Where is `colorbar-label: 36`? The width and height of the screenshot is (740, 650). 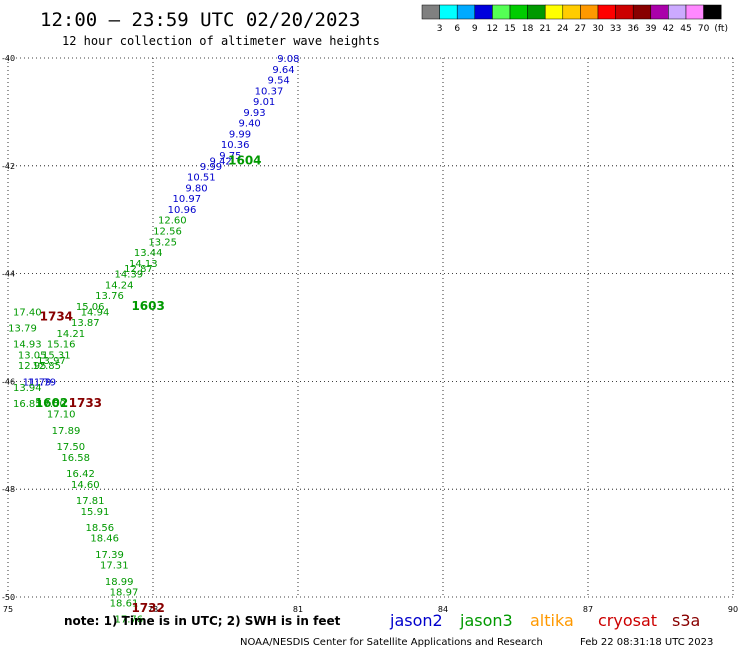
colorbar-label: 36 is located at coordinates (633, 29).